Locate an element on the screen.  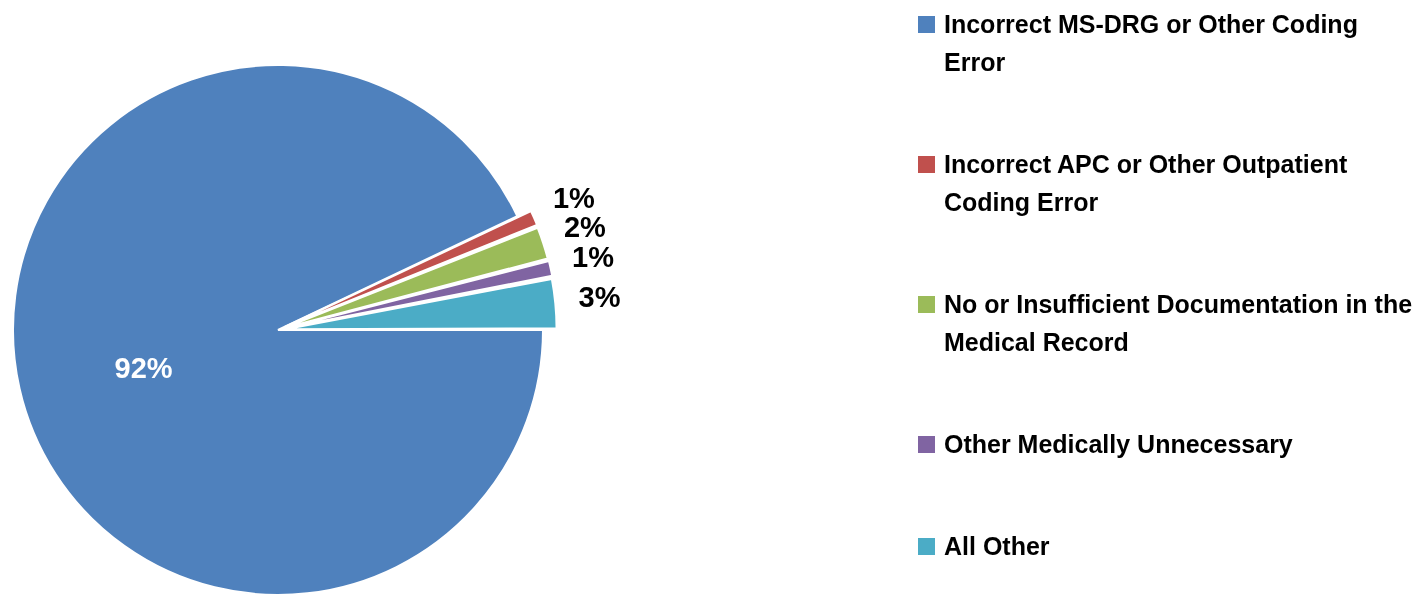
legend-label: Incorrect MS-DRG or Other Coding Error is located at coordinates (1151, 43).